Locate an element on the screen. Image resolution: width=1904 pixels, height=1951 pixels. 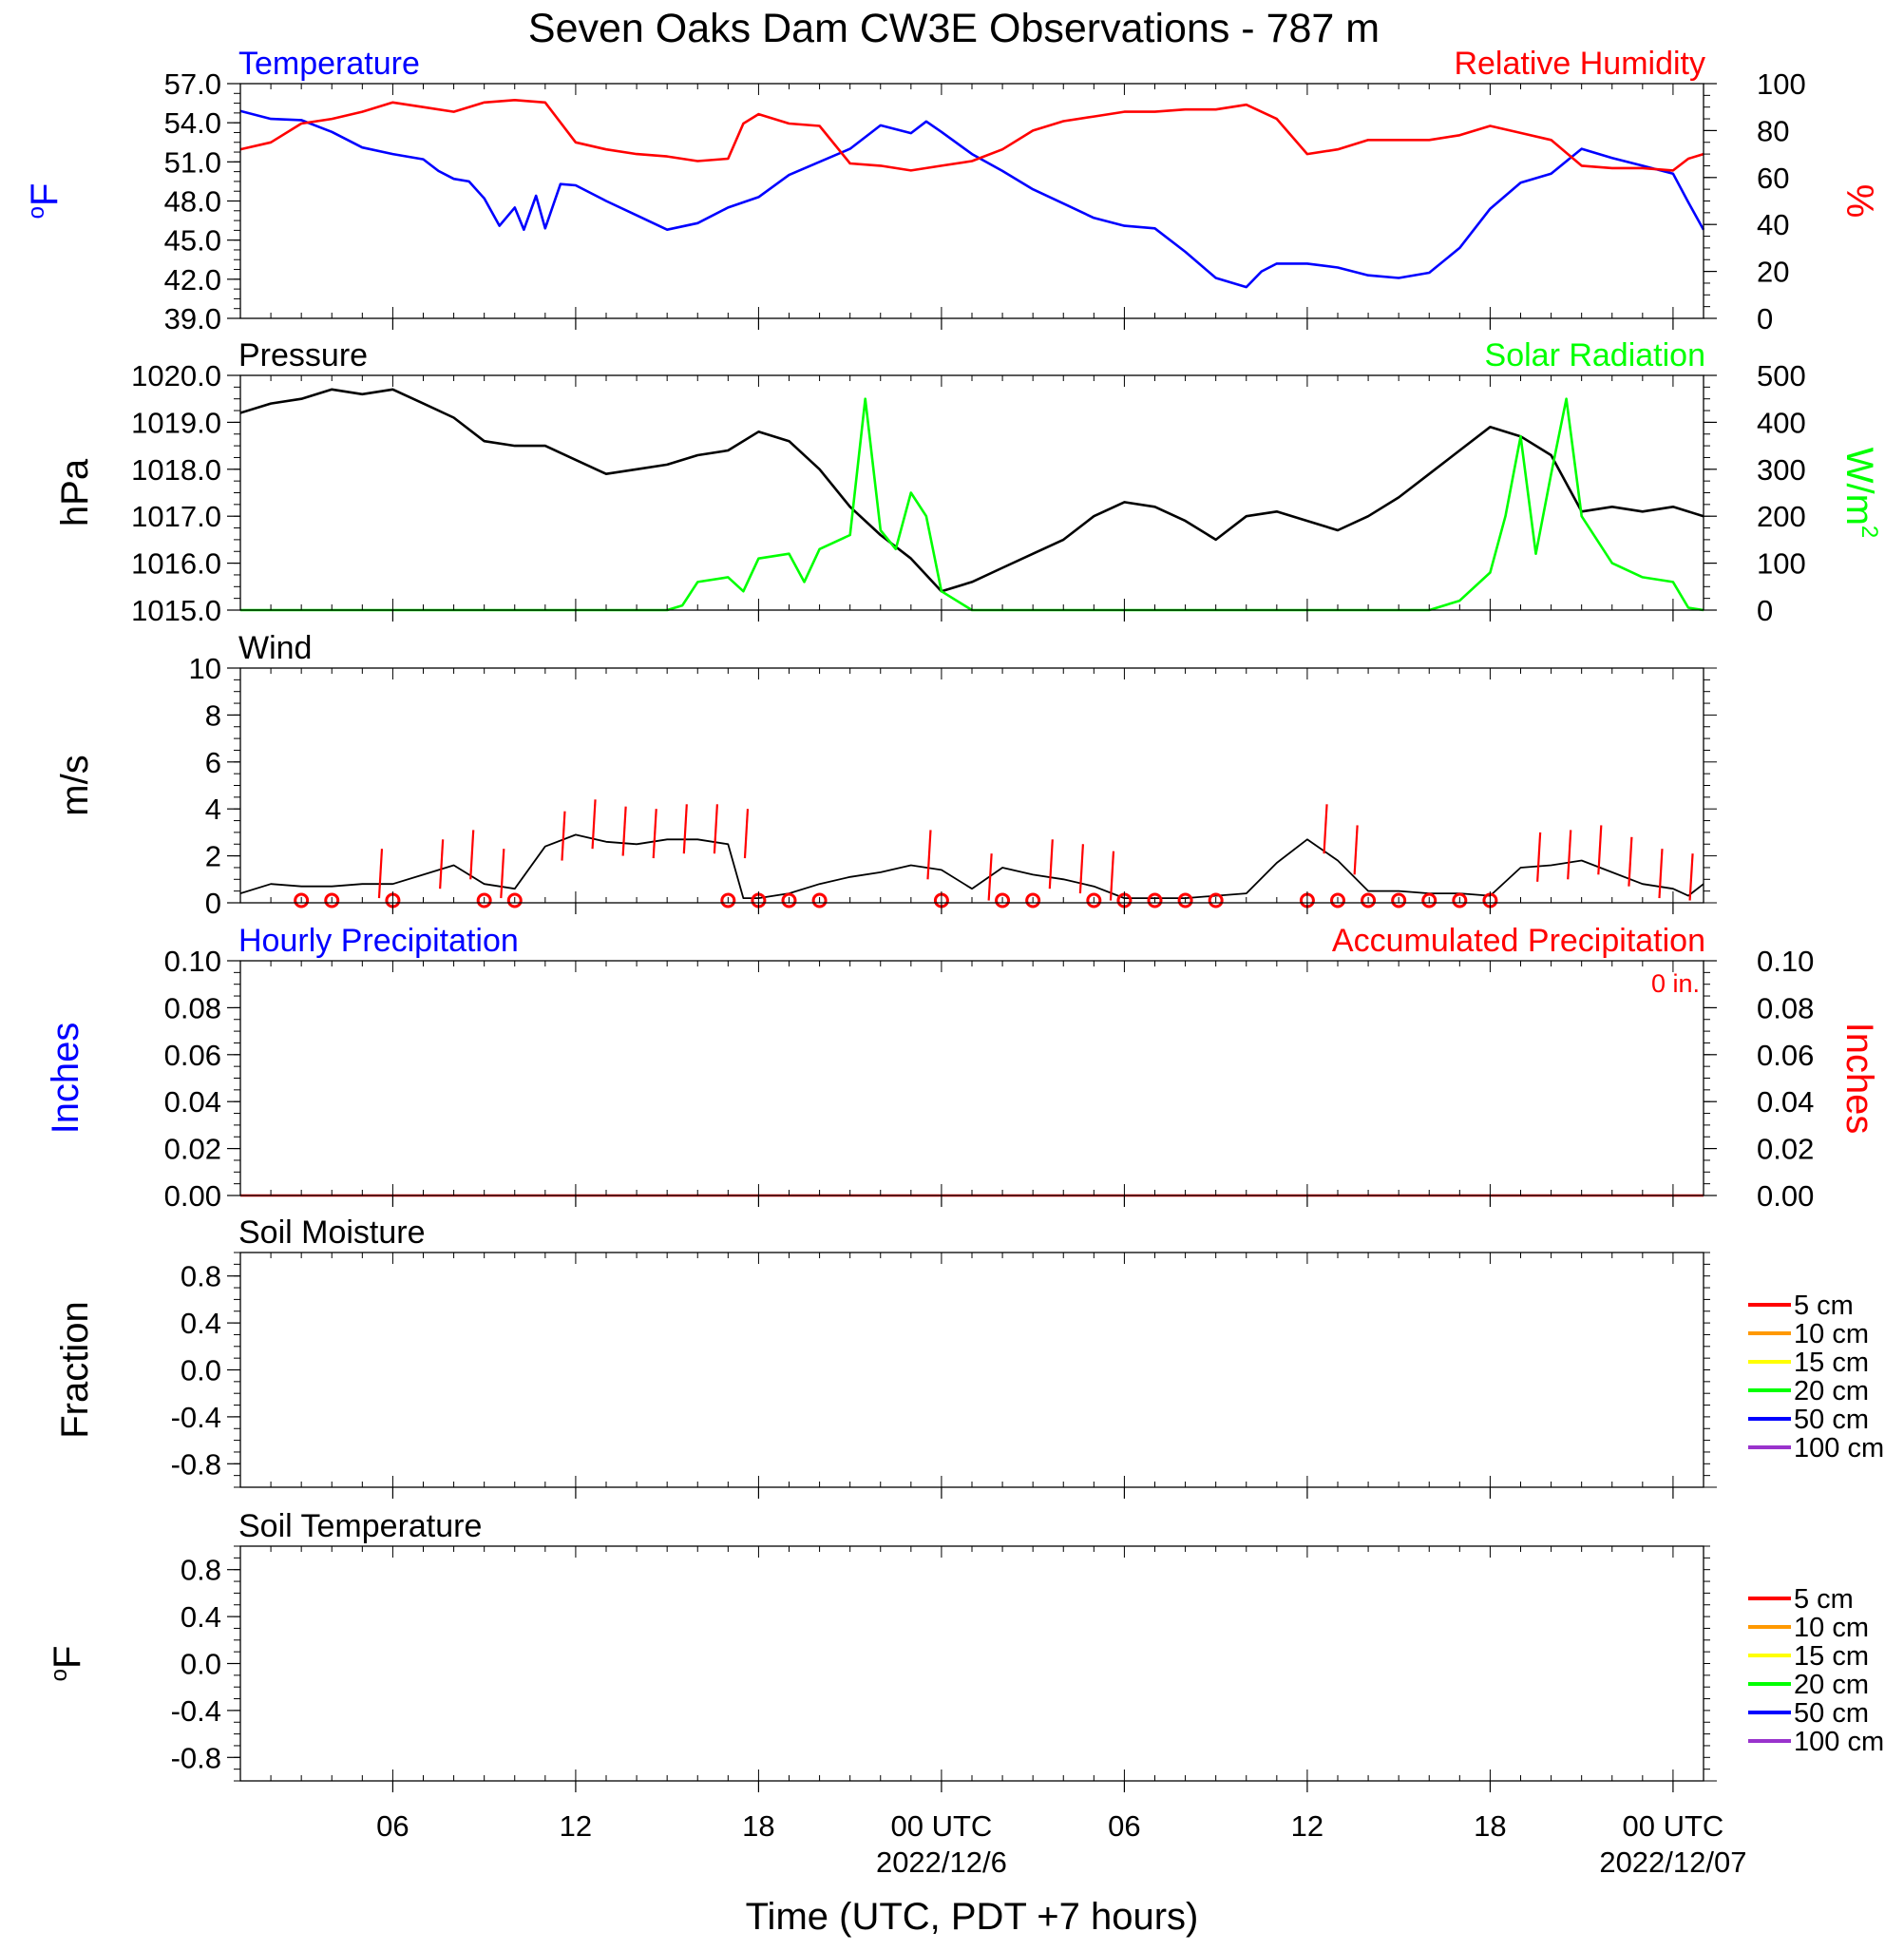
panel-left-title: Wind is located at coordinates (275, 648).